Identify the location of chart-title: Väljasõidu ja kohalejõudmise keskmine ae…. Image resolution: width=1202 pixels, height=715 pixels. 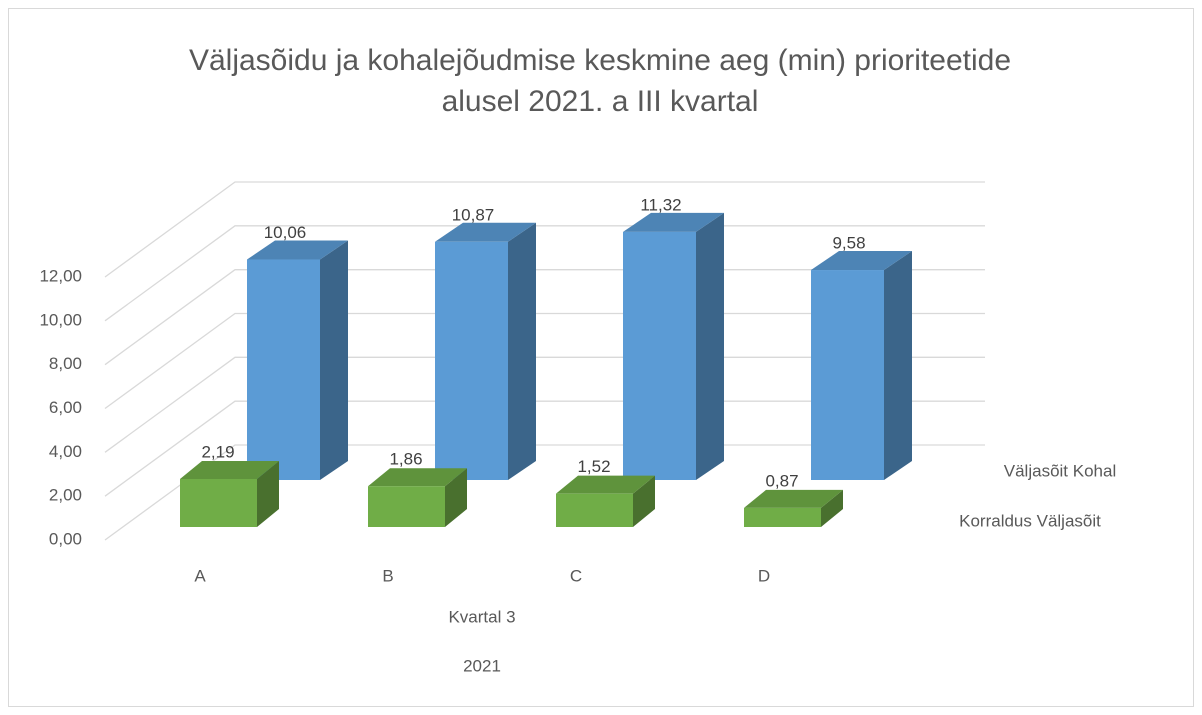
(600, 60).